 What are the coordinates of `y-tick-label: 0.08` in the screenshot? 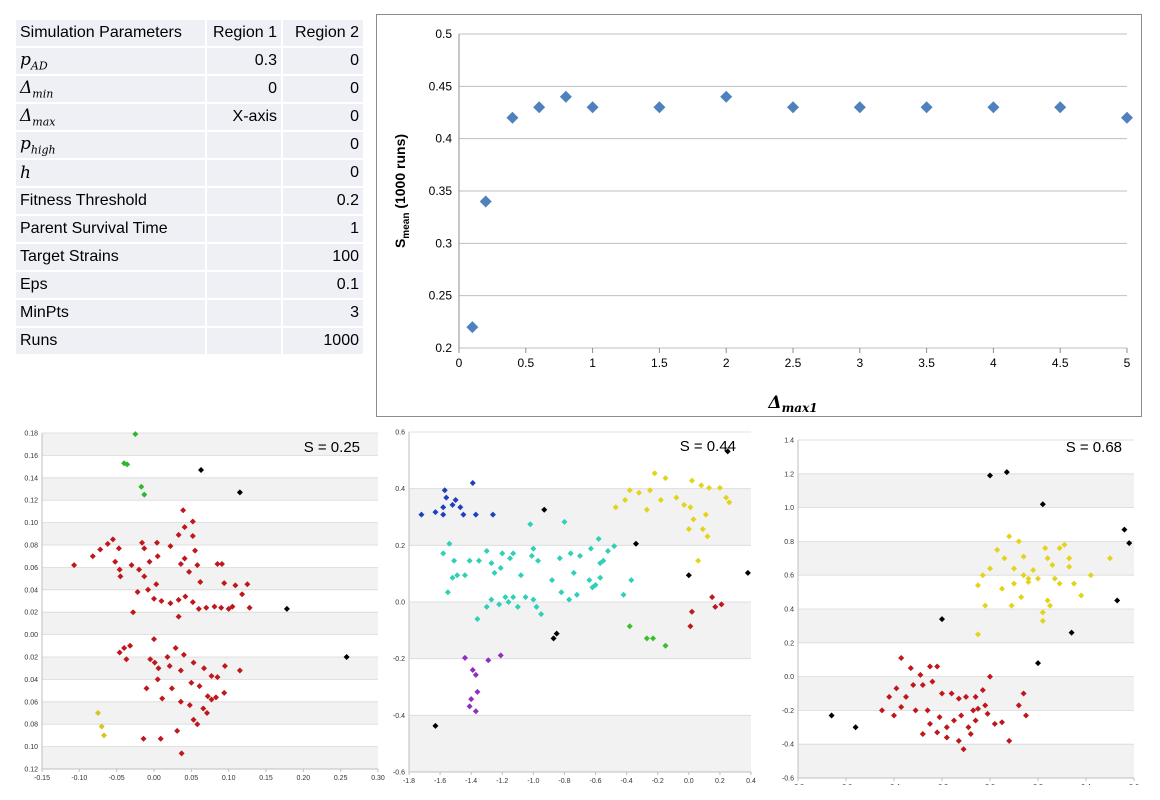 It's located at (31, 725).